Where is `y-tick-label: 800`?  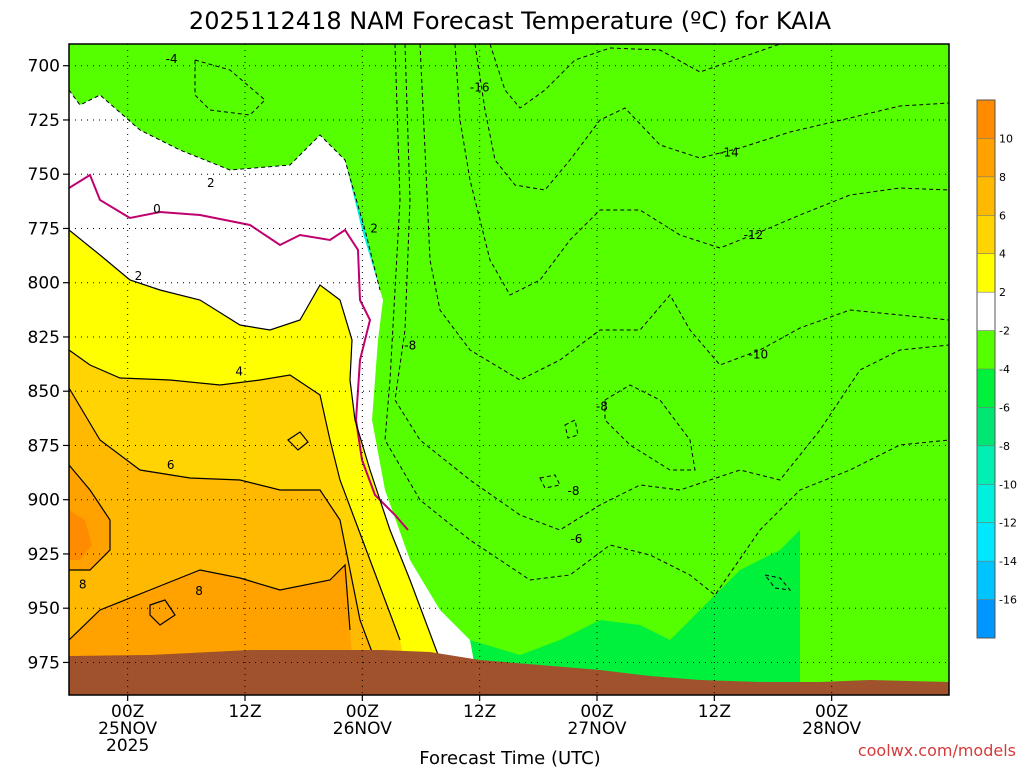
y-tick-label: 800 is located at coordinates (44, 284).